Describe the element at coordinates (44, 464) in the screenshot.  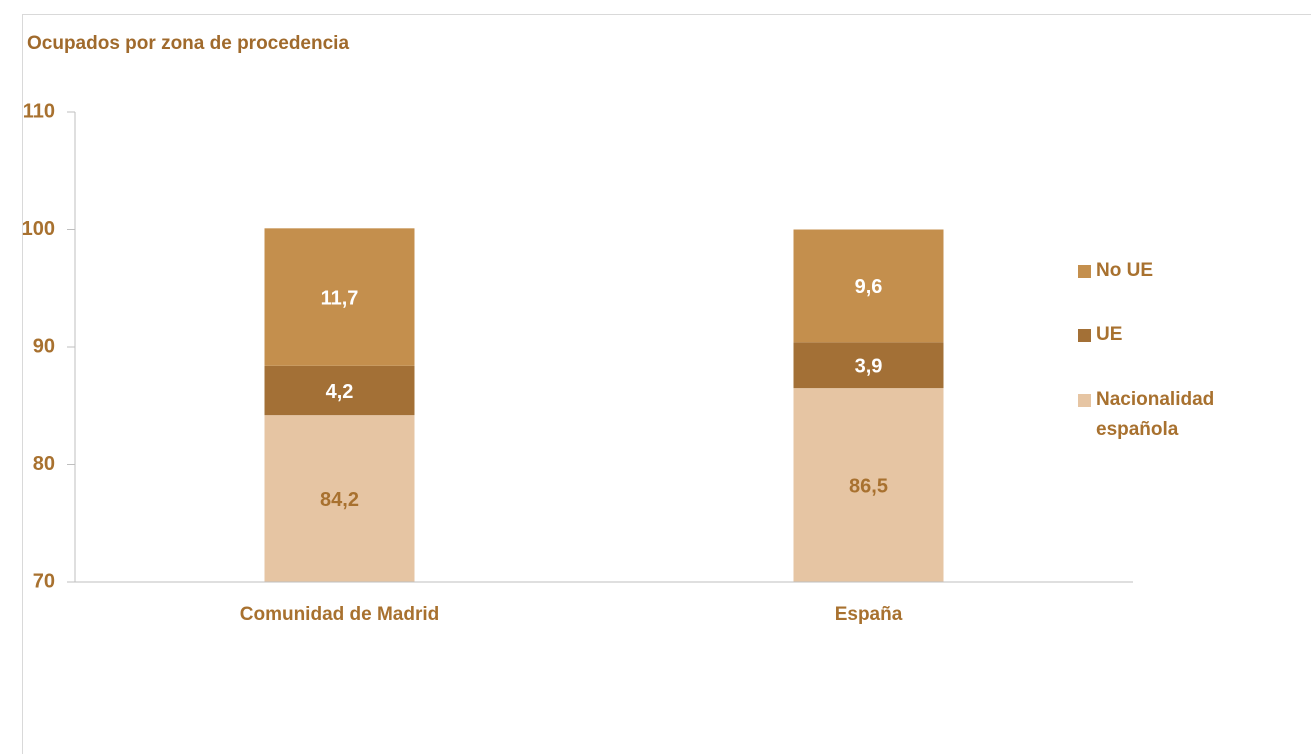
I see `y-tick-label: 80` at that location.